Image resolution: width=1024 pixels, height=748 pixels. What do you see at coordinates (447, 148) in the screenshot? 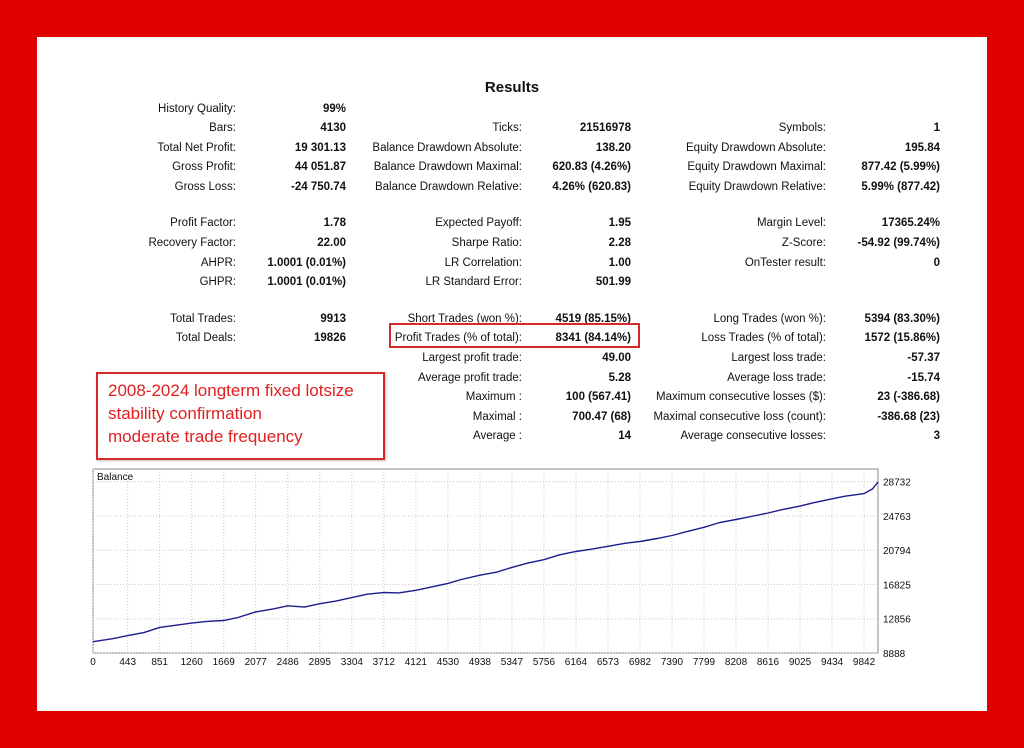
I see `stat-label: Balance Drawdown Absolute:` at bounding box center [447, 148].